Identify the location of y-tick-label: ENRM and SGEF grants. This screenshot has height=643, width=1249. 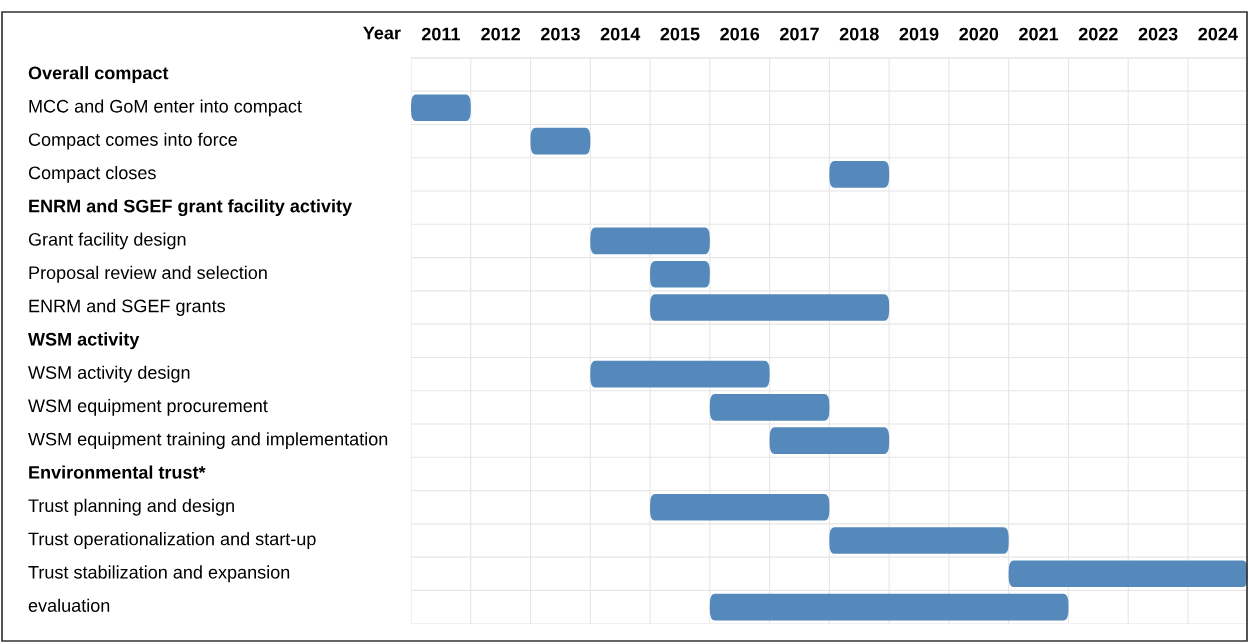
(127, 307).